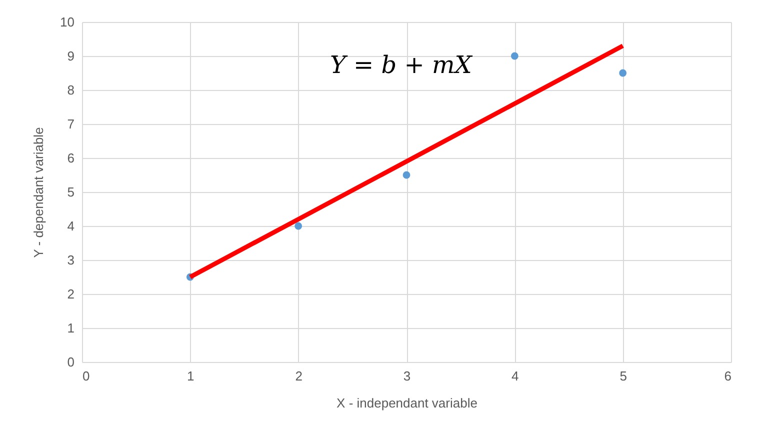 The height and width of the screenshot is (443, 760). I want to click on x-tick-label: 5, so click(623, 376).